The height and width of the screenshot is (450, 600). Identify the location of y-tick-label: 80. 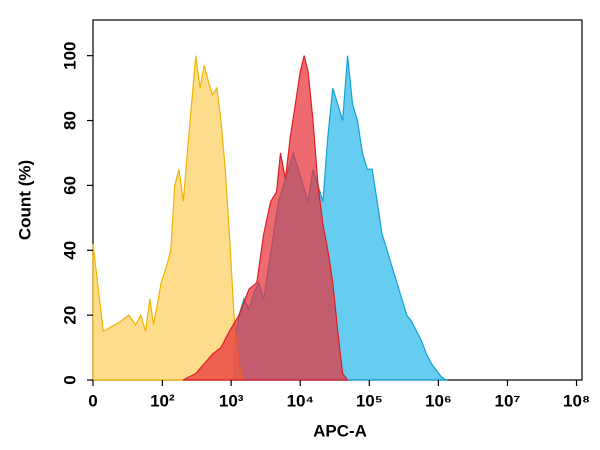
(69, 120).